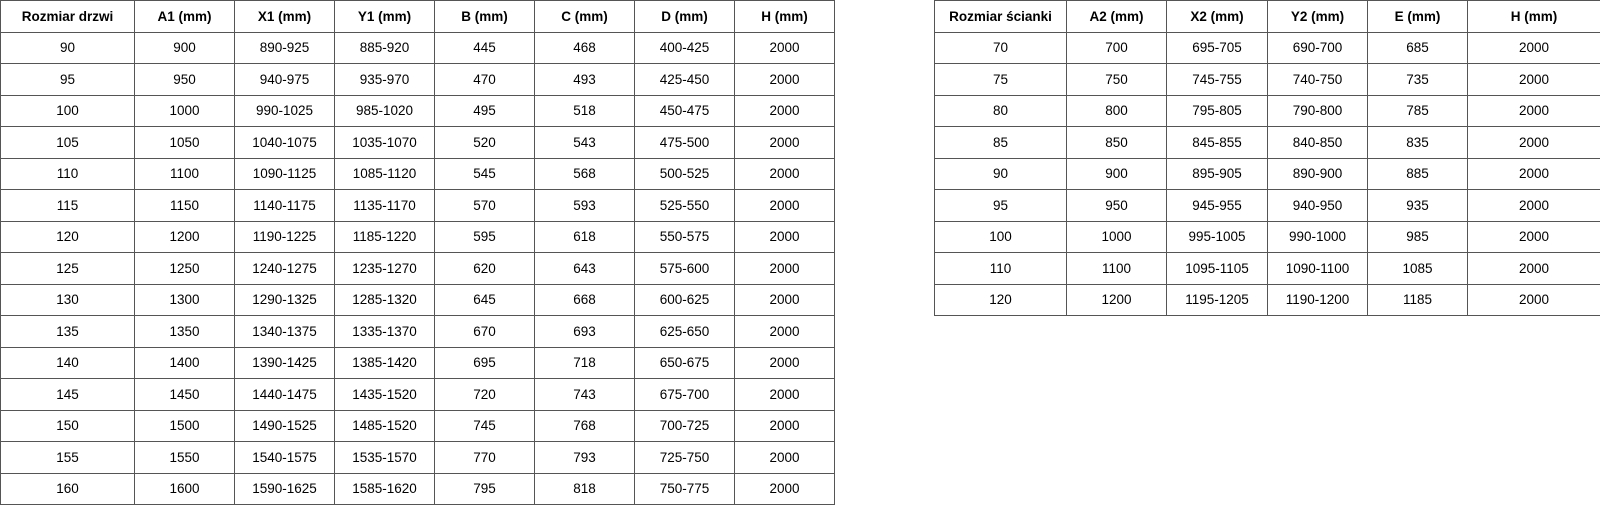 The image size is (1600, 514). What do you see at coordinates (1217, 110) in the screenshot?
I see `table-cell: 795-805` at bounding box center [1217, 110].